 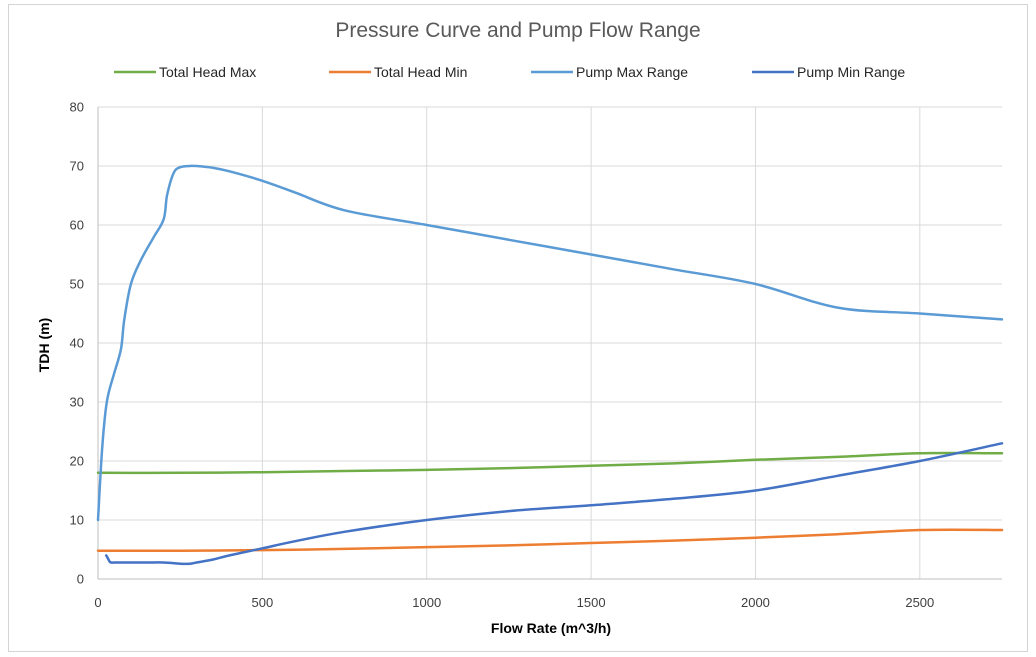 What do you see at coordinates (755, 602) in the screenshot?
I see `x-tick-label: 2000` at bounding box center [755, 602].